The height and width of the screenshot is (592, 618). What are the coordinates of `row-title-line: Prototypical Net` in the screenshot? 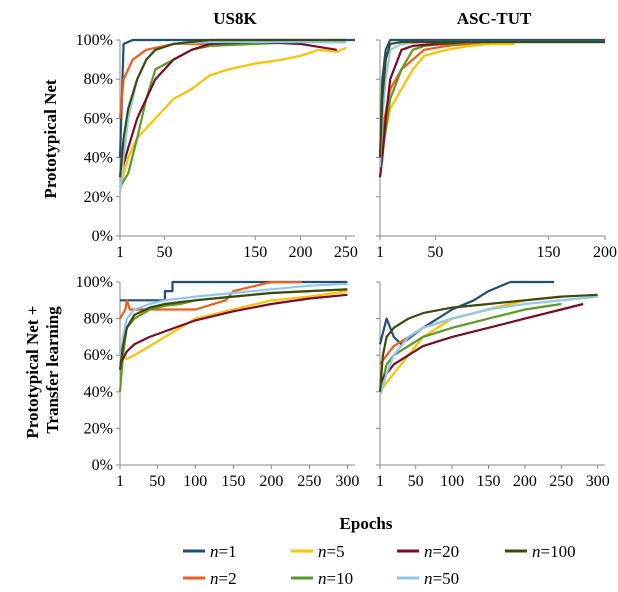 It's located at (50, 138).